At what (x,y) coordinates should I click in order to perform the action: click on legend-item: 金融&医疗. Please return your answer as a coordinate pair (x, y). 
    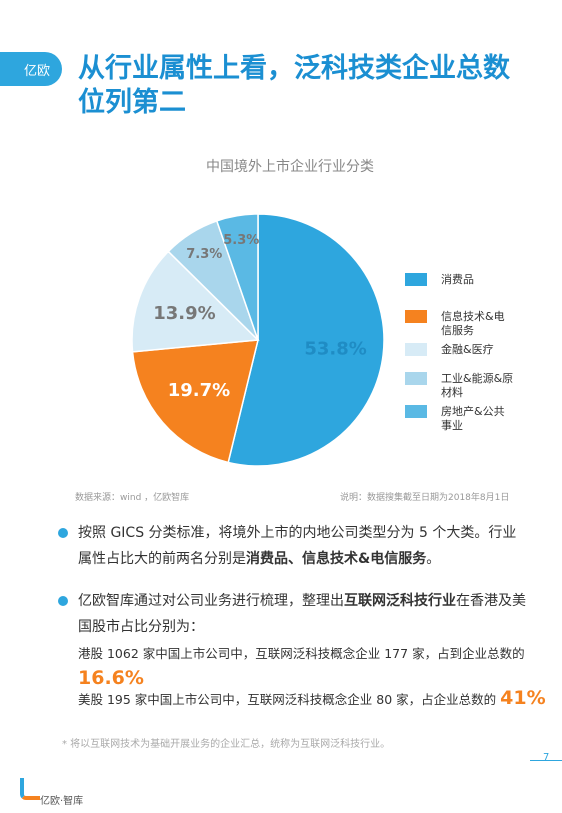
    Looking at the image, I should click on (460, 350).